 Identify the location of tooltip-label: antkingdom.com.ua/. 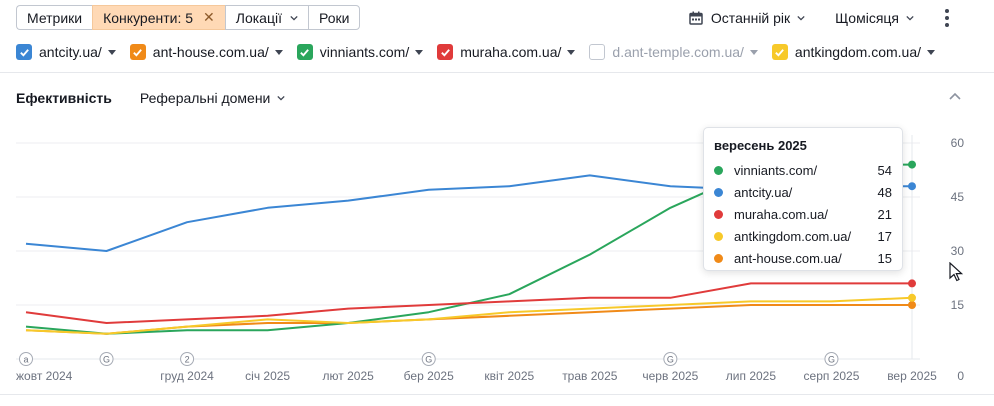
(793, 236).